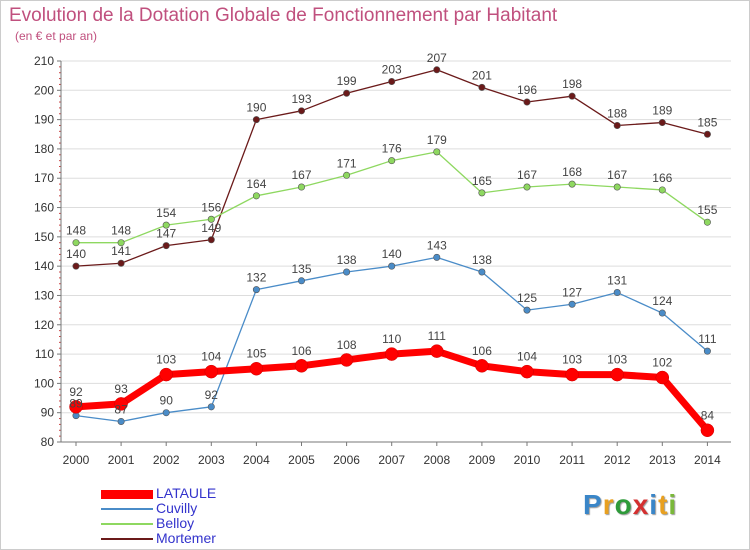 The height and width of the screenshot is (550, 750). I want to click on y-tick-label: 160, so click(44, 208).